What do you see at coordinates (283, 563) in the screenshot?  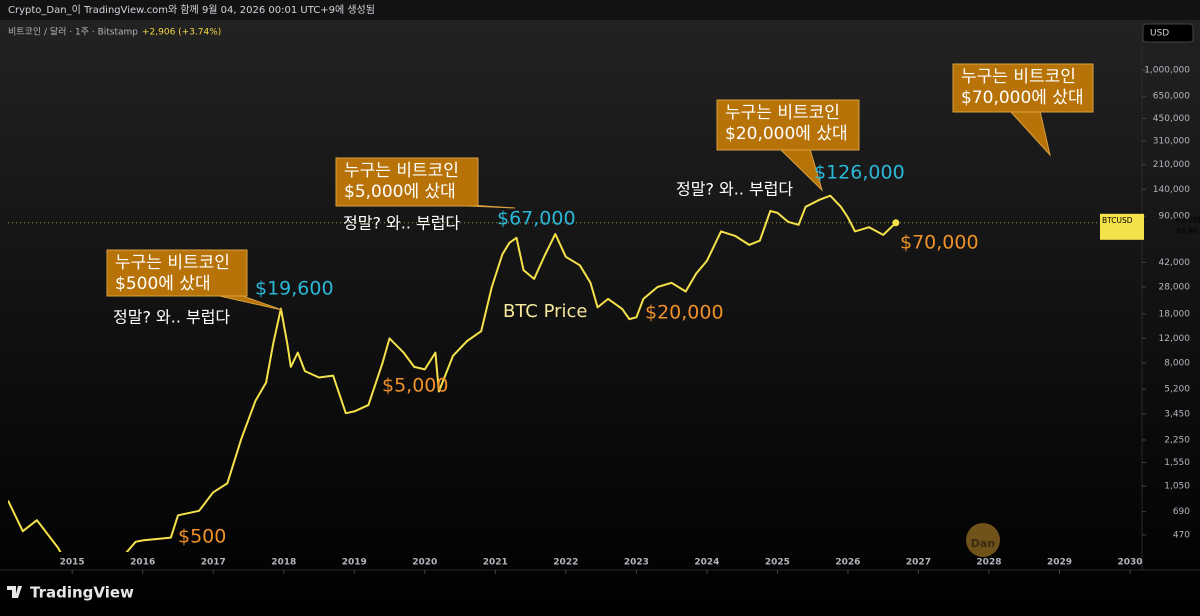 I see `x-tick-label: 2018` at bounding box center [283, 563].